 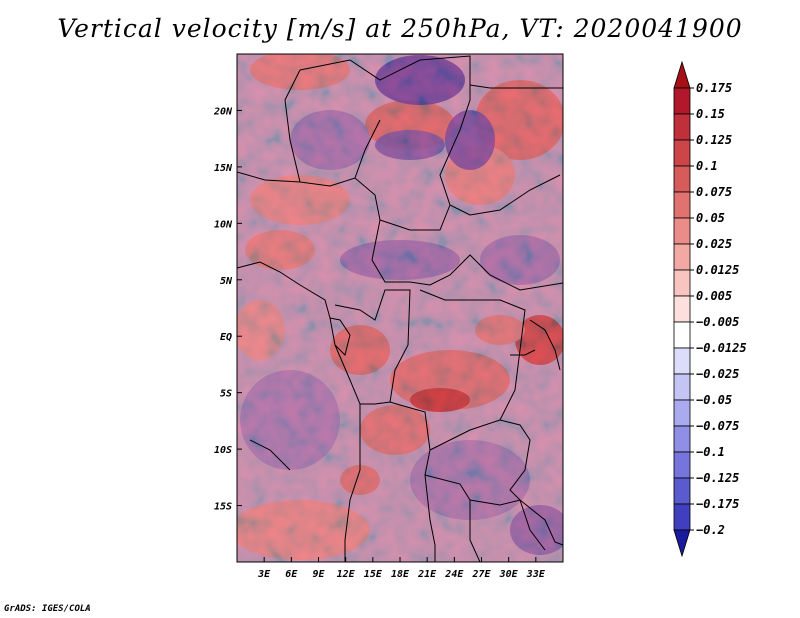 I want to click on colorbar-bottom-cap, so click(x=682, y=543).